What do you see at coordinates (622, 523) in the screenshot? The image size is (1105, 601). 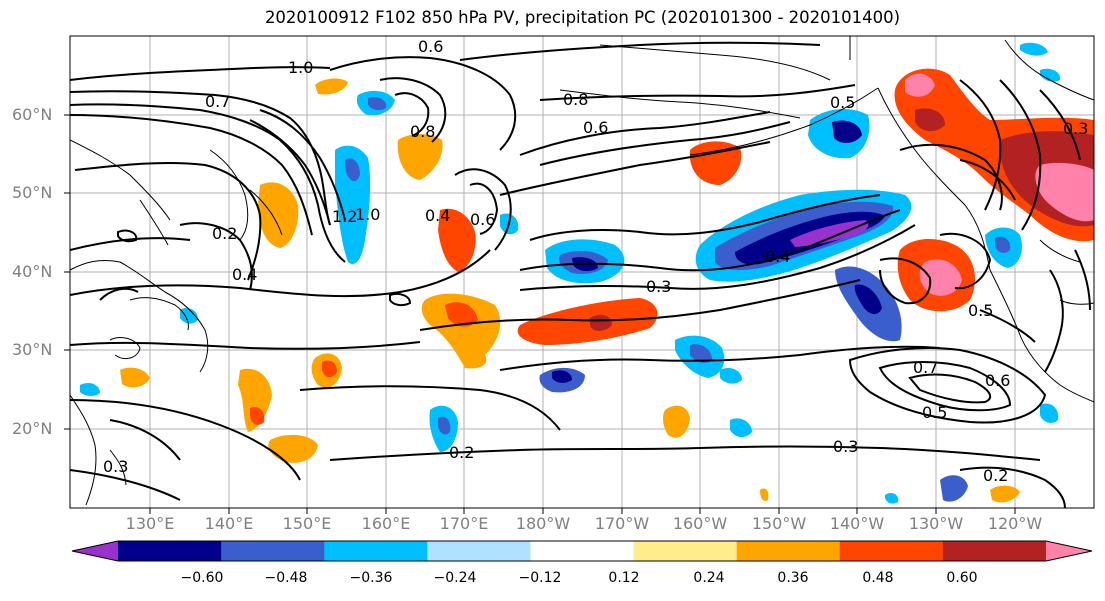 I see `lon-label-170w: 170°W` at bounding box center [622, 523].